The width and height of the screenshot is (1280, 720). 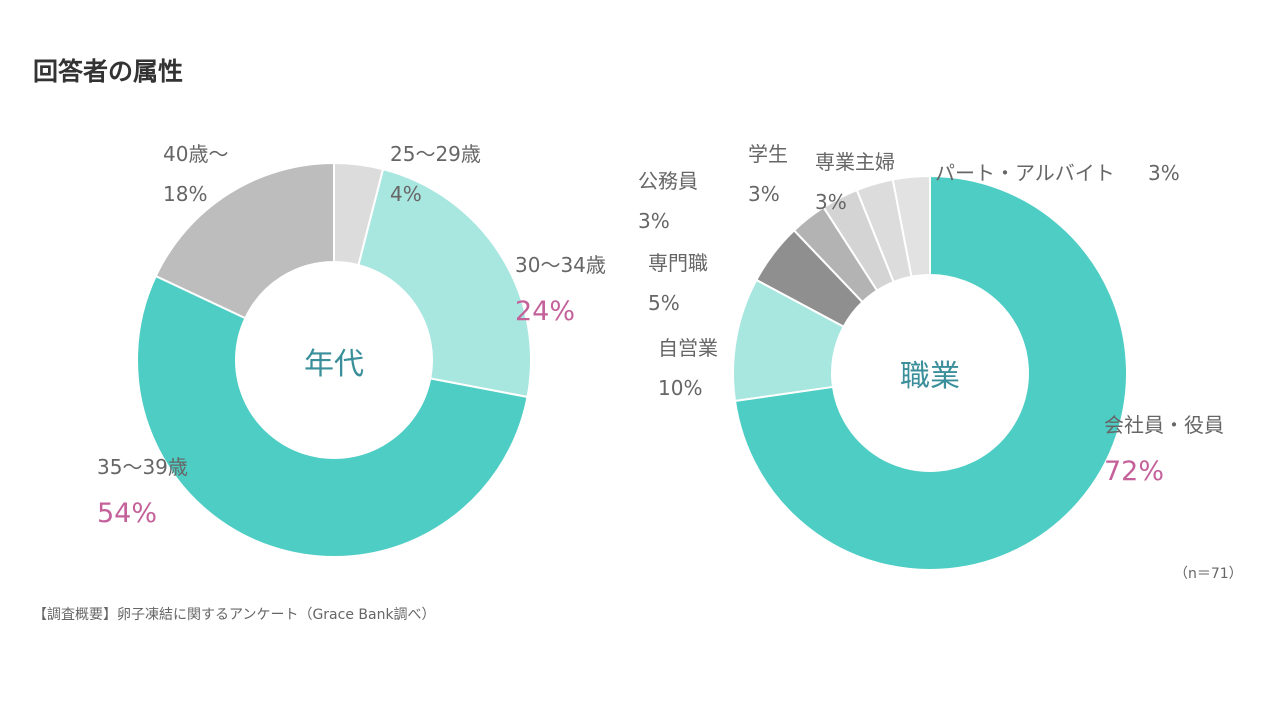 What do you see at coordinates (142, 467) in the screenshot?
I see `age-category-label-2: 35〜39歳` at bounding box center [142, 467].